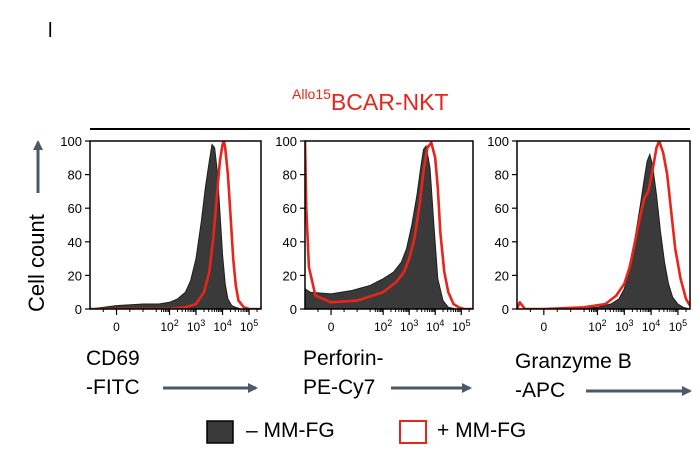  What do you see at coordinates (543, 327) in the screenshot?
I see `granzymeb-xtick-label: 0` at bounding box center [543, 327].